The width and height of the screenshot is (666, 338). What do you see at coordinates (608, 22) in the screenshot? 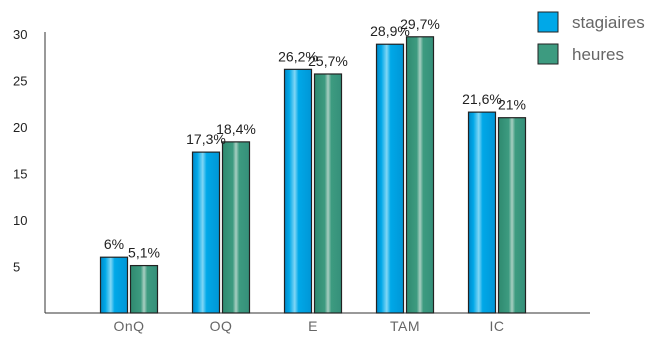
I see `legend-label-stagiaires: stagiaires` at bounding box center [608, 22].